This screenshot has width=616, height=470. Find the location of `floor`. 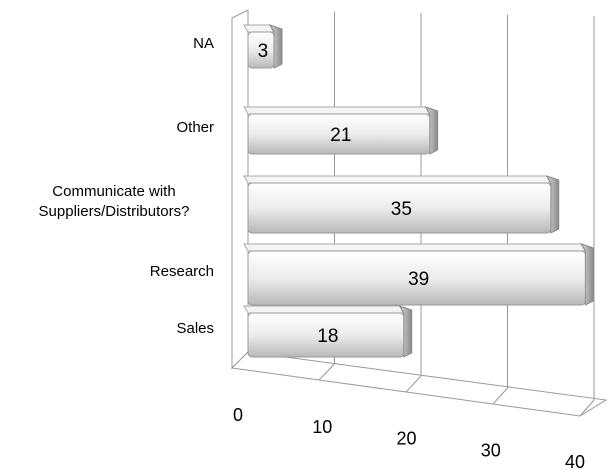

floor is located at coordinates (419, 384).